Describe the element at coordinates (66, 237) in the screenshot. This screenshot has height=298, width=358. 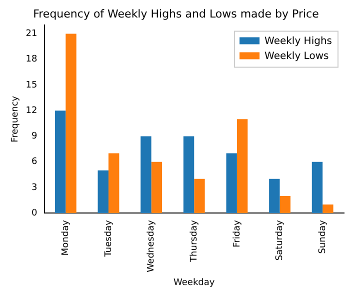
I see `x-tick-label: Monday` at that location.